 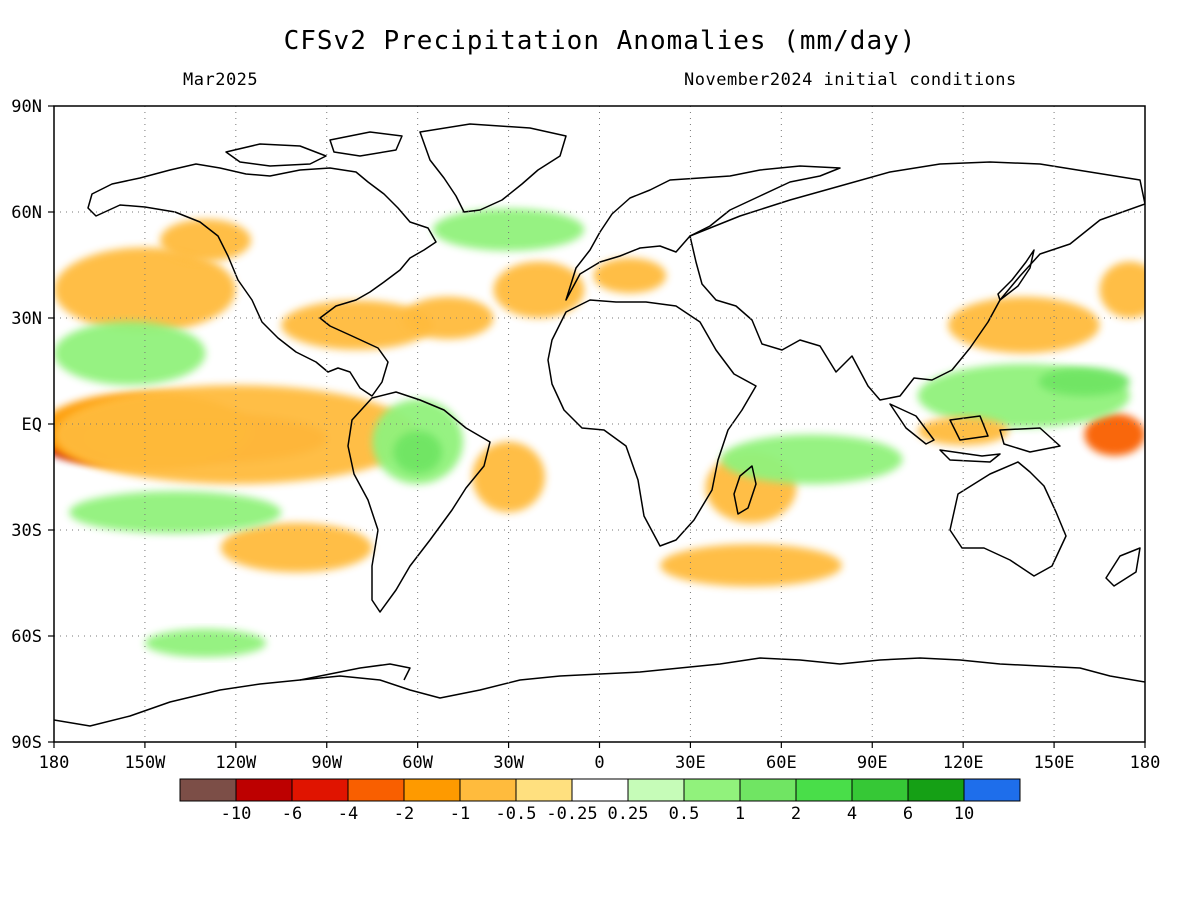 What do you see at coordinates (850, 80) in the screenshot?
I see `initial-conditions: November2024 initial conditions` at bounding box center [850, 80].